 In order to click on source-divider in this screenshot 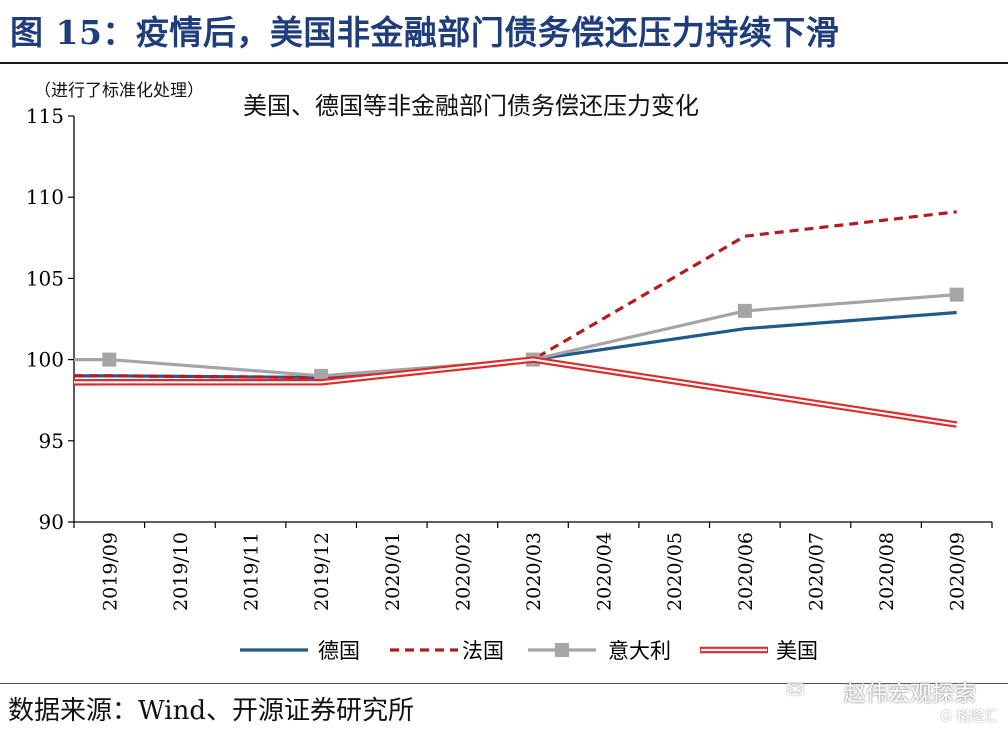, I will do `click(504, 683)`.